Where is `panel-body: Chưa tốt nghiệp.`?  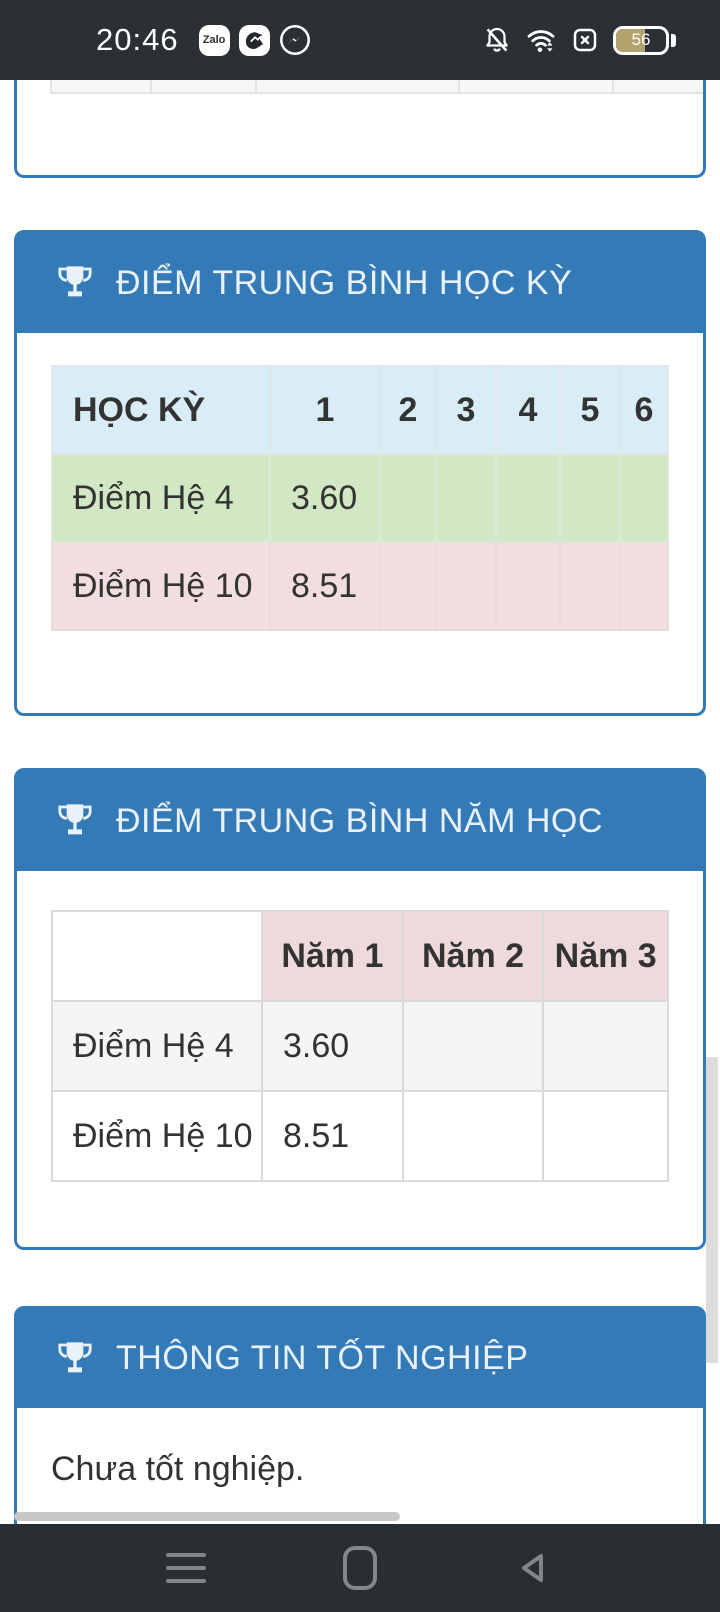
panel-body: Chưa tốt nghiệp. is located at coordinates (360, 1466).